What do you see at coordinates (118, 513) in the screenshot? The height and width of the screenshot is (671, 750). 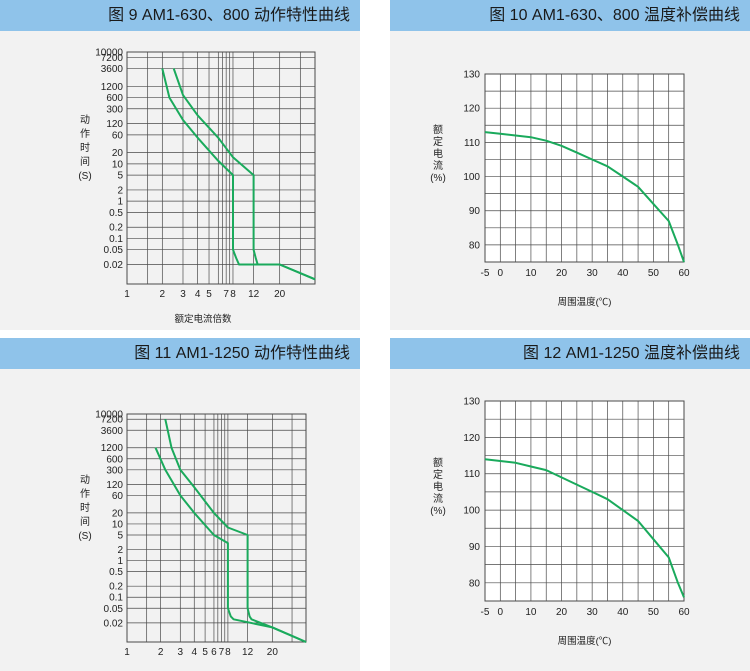 I see `y-tick-label: 20` at bounding box center [118, 513].